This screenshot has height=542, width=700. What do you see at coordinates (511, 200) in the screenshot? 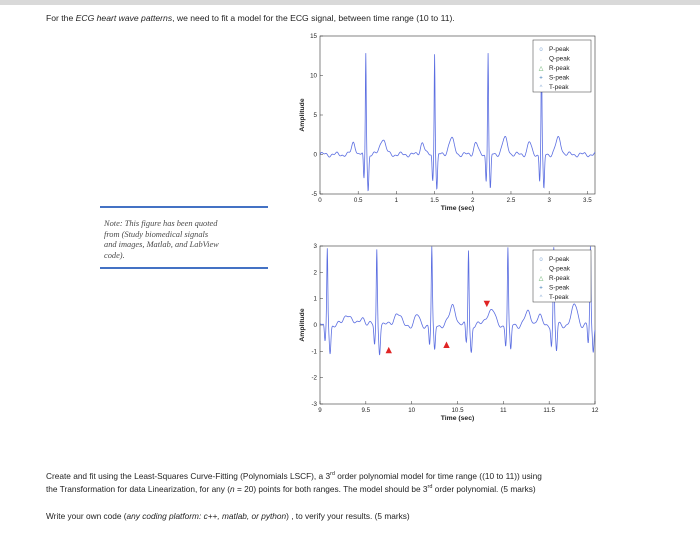
I see `x-tick-label: 2.5` at bounding box center [511, 200].